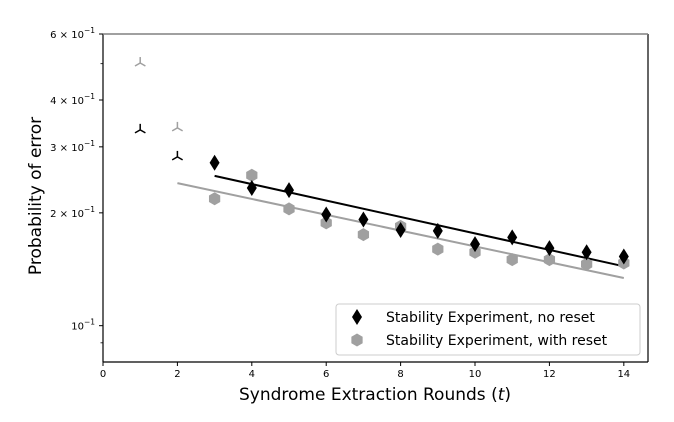 This screenshot has width=674, height=422. I want to click on legend-label-with-reset: Stability Experiment, with reset, so click(497, 341).